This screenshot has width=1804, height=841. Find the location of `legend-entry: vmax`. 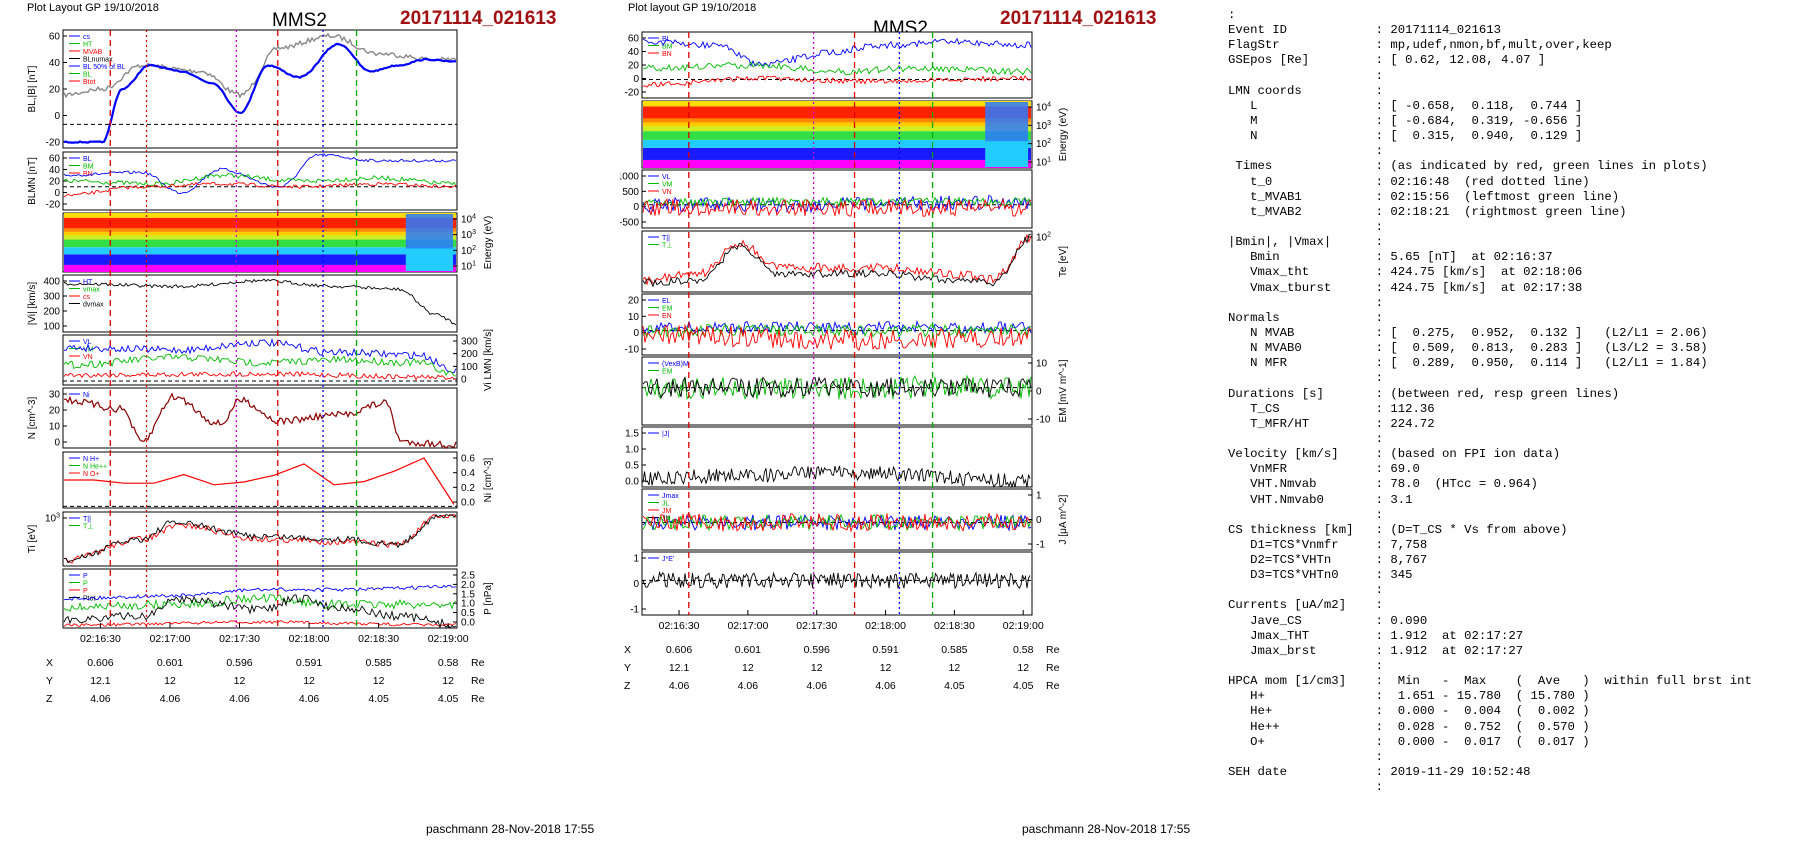

legend-entry: vmax is located at coordinates (91, 290).